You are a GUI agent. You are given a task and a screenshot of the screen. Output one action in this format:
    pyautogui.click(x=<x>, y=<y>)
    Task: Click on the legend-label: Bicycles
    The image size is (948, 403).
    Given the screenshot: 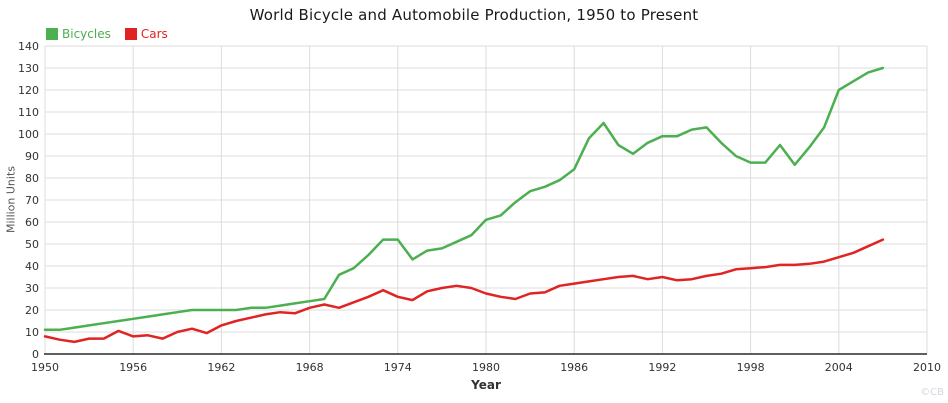 What is the action you would take?
    pyautogui.click(x=86, y=34)
    